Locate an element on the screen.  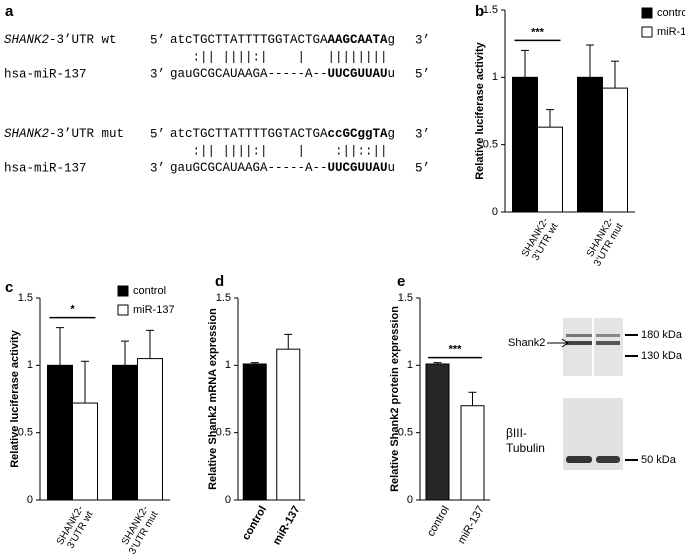
blot-label: Shank2 is located at coordinates (526, 343).